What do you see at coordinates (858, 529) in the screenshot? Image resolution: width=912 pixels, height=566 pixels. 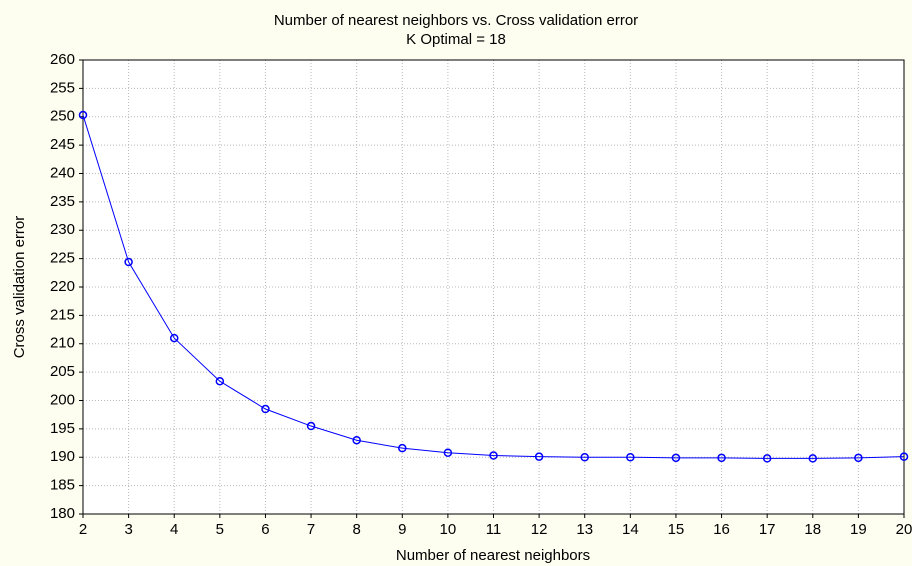 I see `x-tick-label: 19` at bounding box center [858, 529].